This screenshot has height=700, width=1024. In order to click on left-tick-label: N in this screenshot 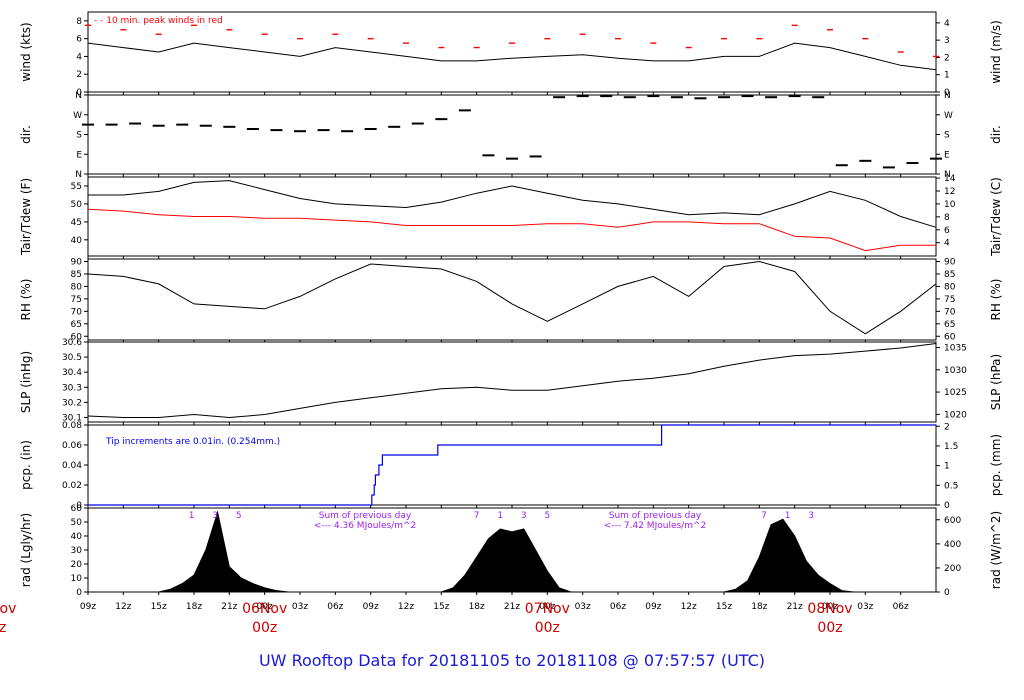, I will do `click(78, 96)`.